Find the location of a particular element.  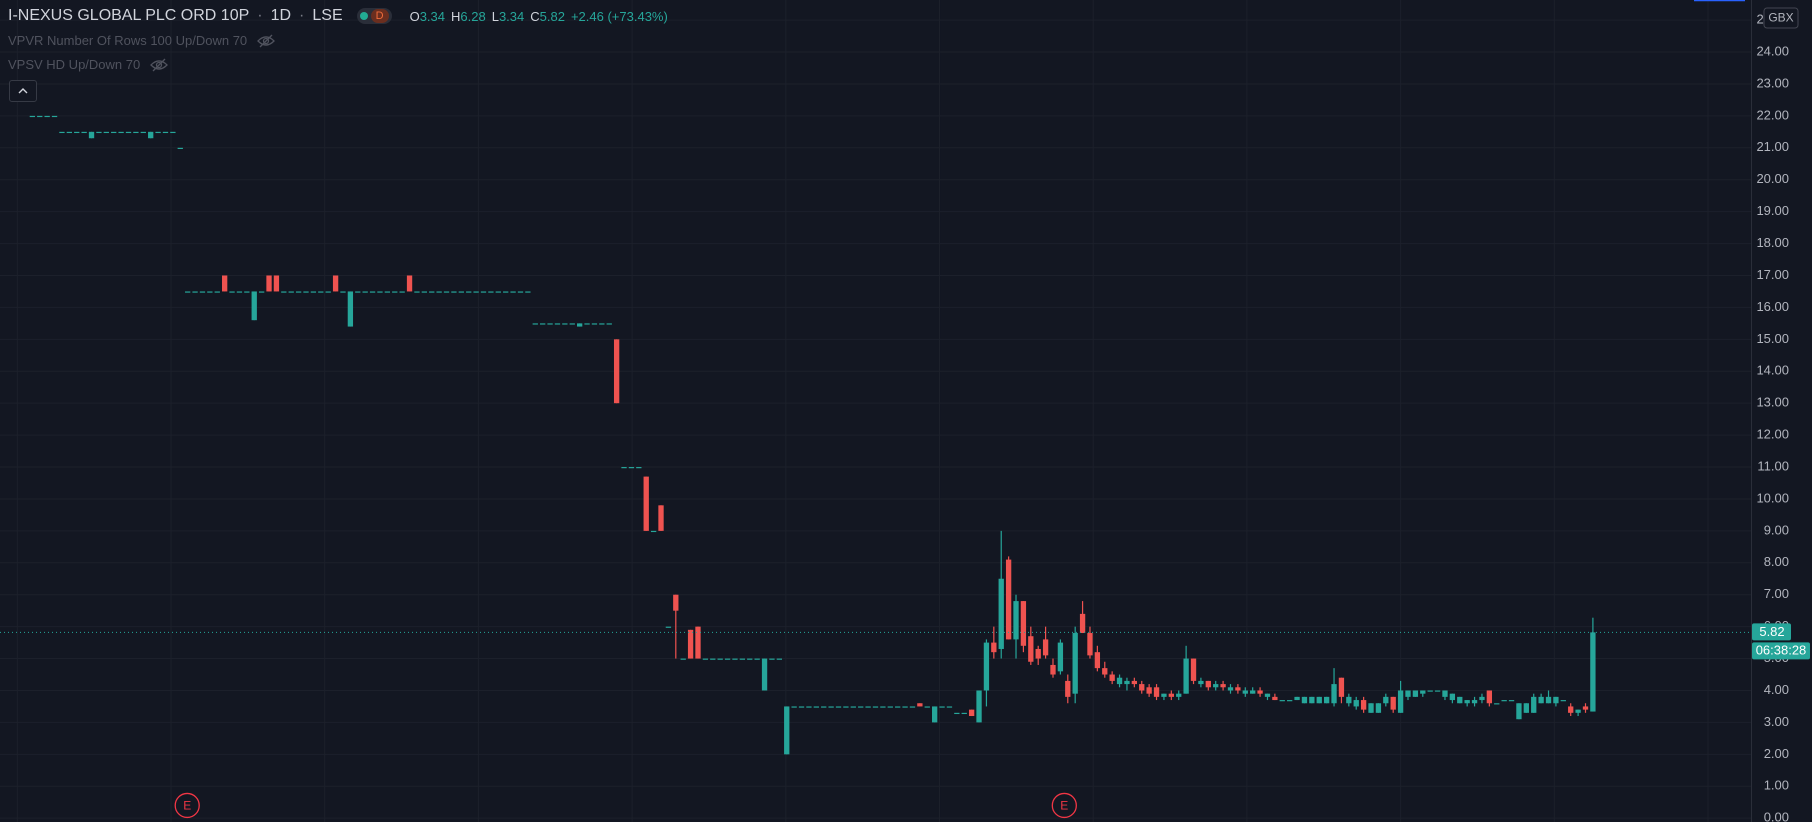

y-tick-label: 21.00 is located at coordinates (1772, 146).